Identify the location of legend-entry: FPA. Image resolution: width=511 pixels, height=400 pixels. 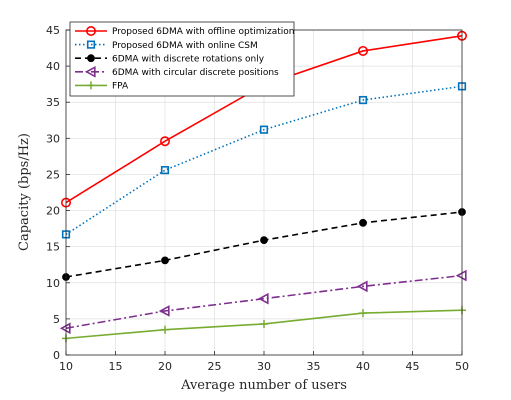
(102, 86).